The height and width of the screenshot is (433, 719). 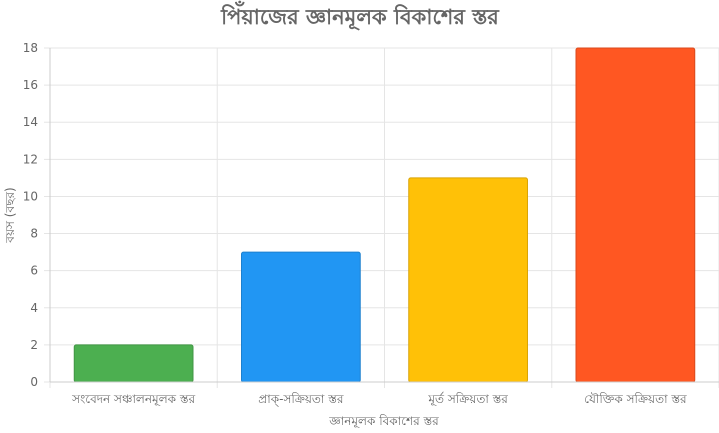 I want to click on y-tick-label: 12, so click(x=30, y=159).